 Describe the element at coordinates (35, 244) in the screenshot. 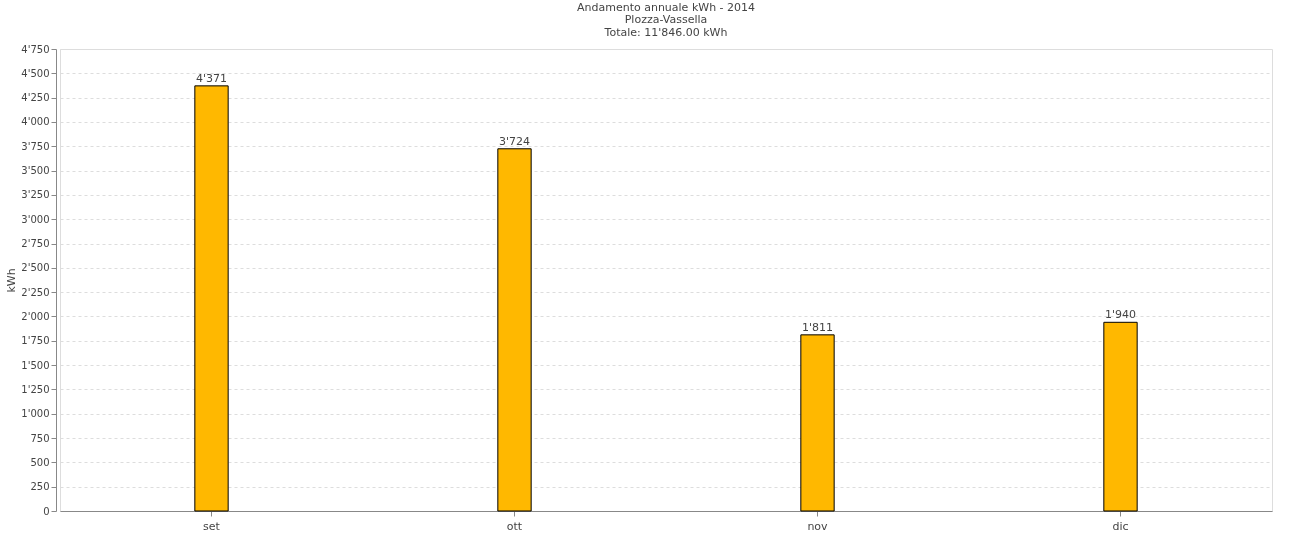

I see `y-tick-label: 2'750` at that location.